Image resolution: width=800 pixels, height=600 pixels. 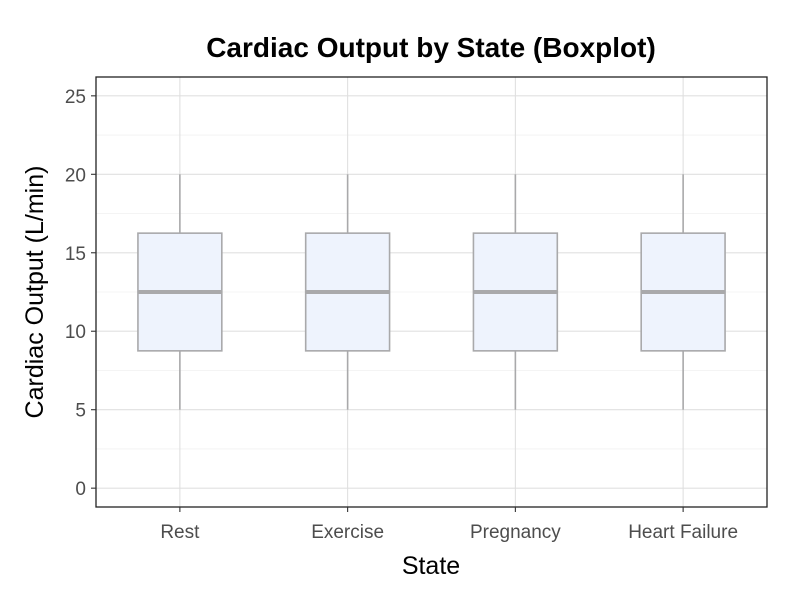 I want to click on y-tick-label: 10, so click(x=75, y=332).